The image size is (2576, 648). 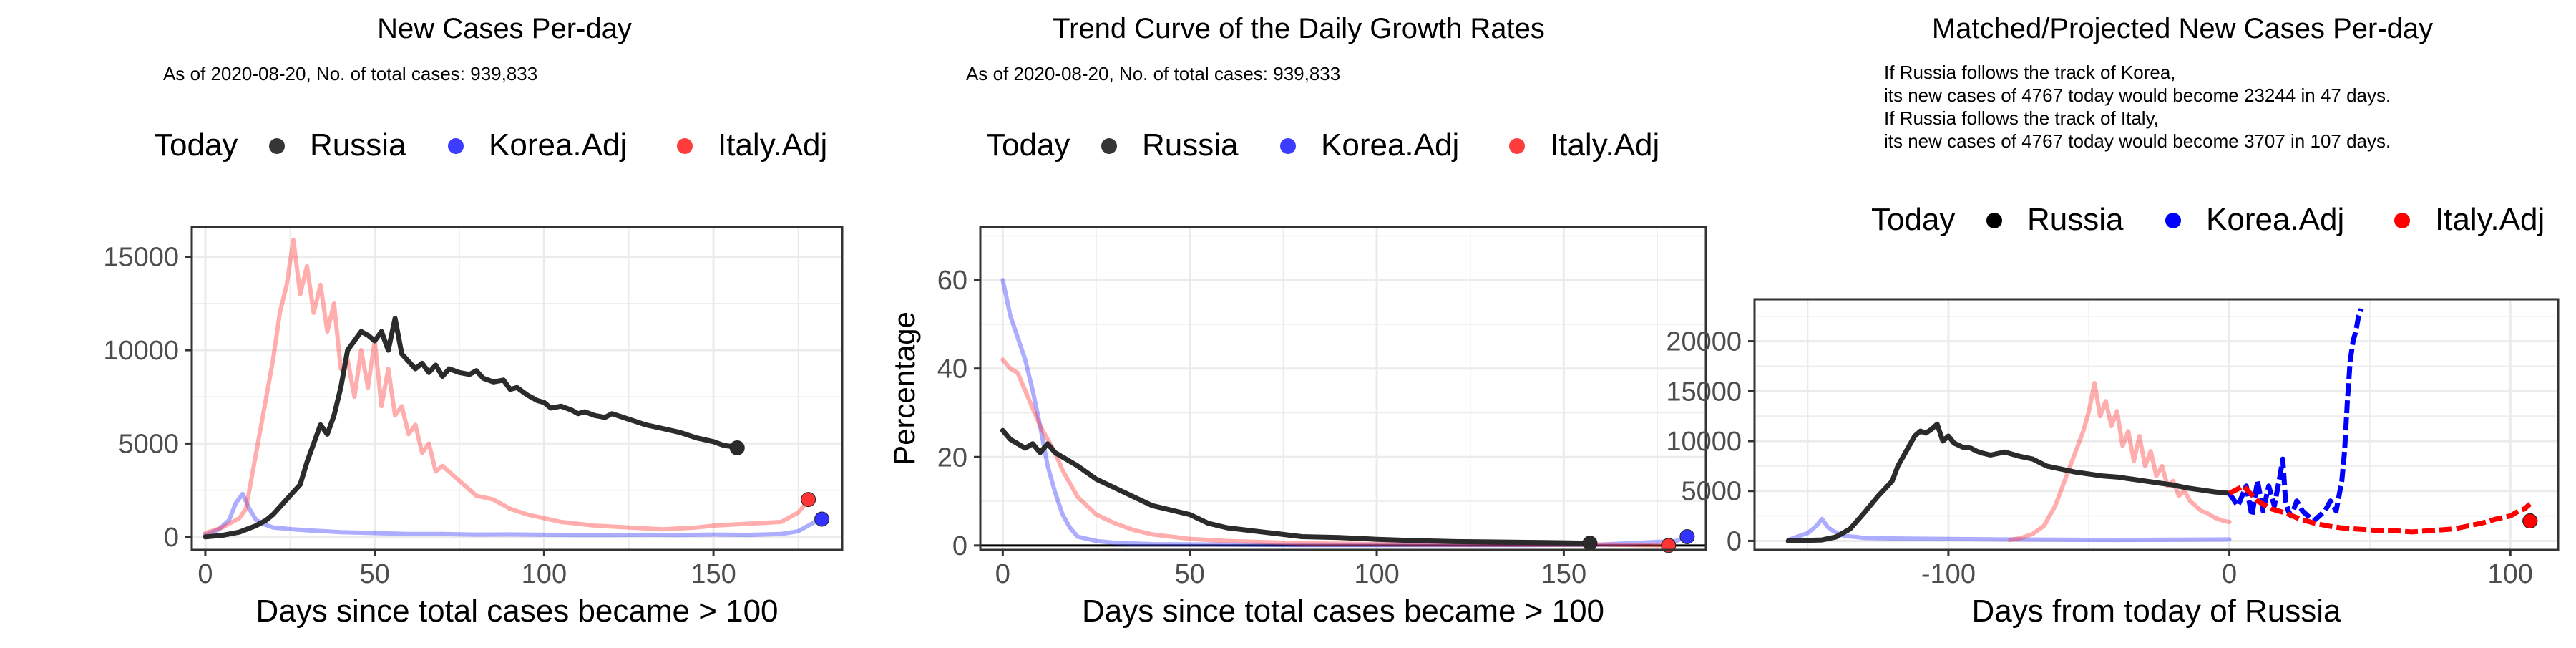 I want to click on chart-note: If Russia follows the track of Italy,, so click(x=2021, y=118).